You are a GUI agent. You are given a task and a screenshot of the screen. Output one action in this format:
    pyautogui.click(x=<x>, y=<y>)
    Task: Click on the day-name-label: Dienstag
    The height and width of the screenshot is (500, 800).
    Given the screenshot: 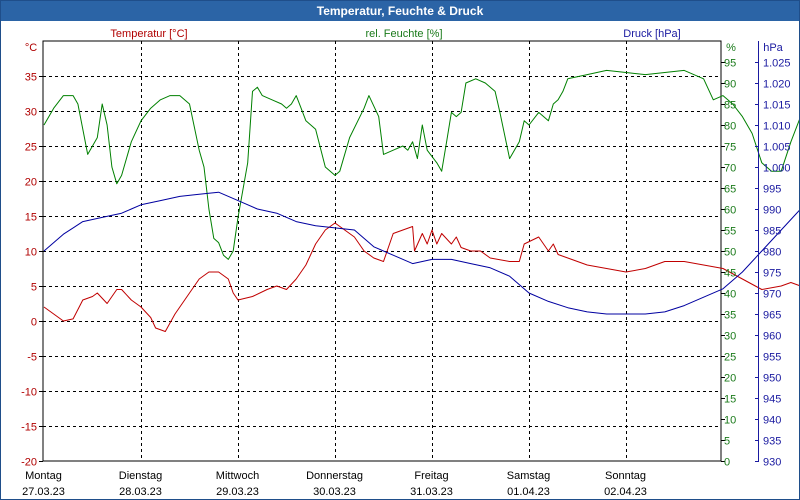 What is the action you would take?
    pyautogui.click(x=140, y=476)
    